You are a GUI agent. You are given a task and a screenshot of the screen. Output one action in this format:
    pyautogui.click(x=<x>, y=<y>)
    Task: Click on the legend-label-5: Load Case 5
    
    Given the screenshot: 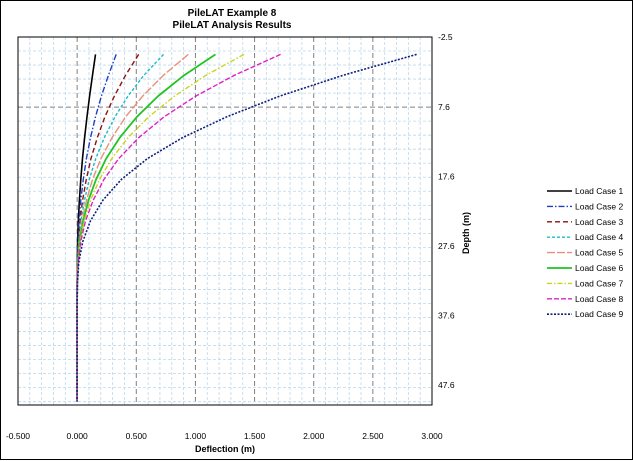 What is the action you would take?
    pyautogui.click(x=599, y=253)
    